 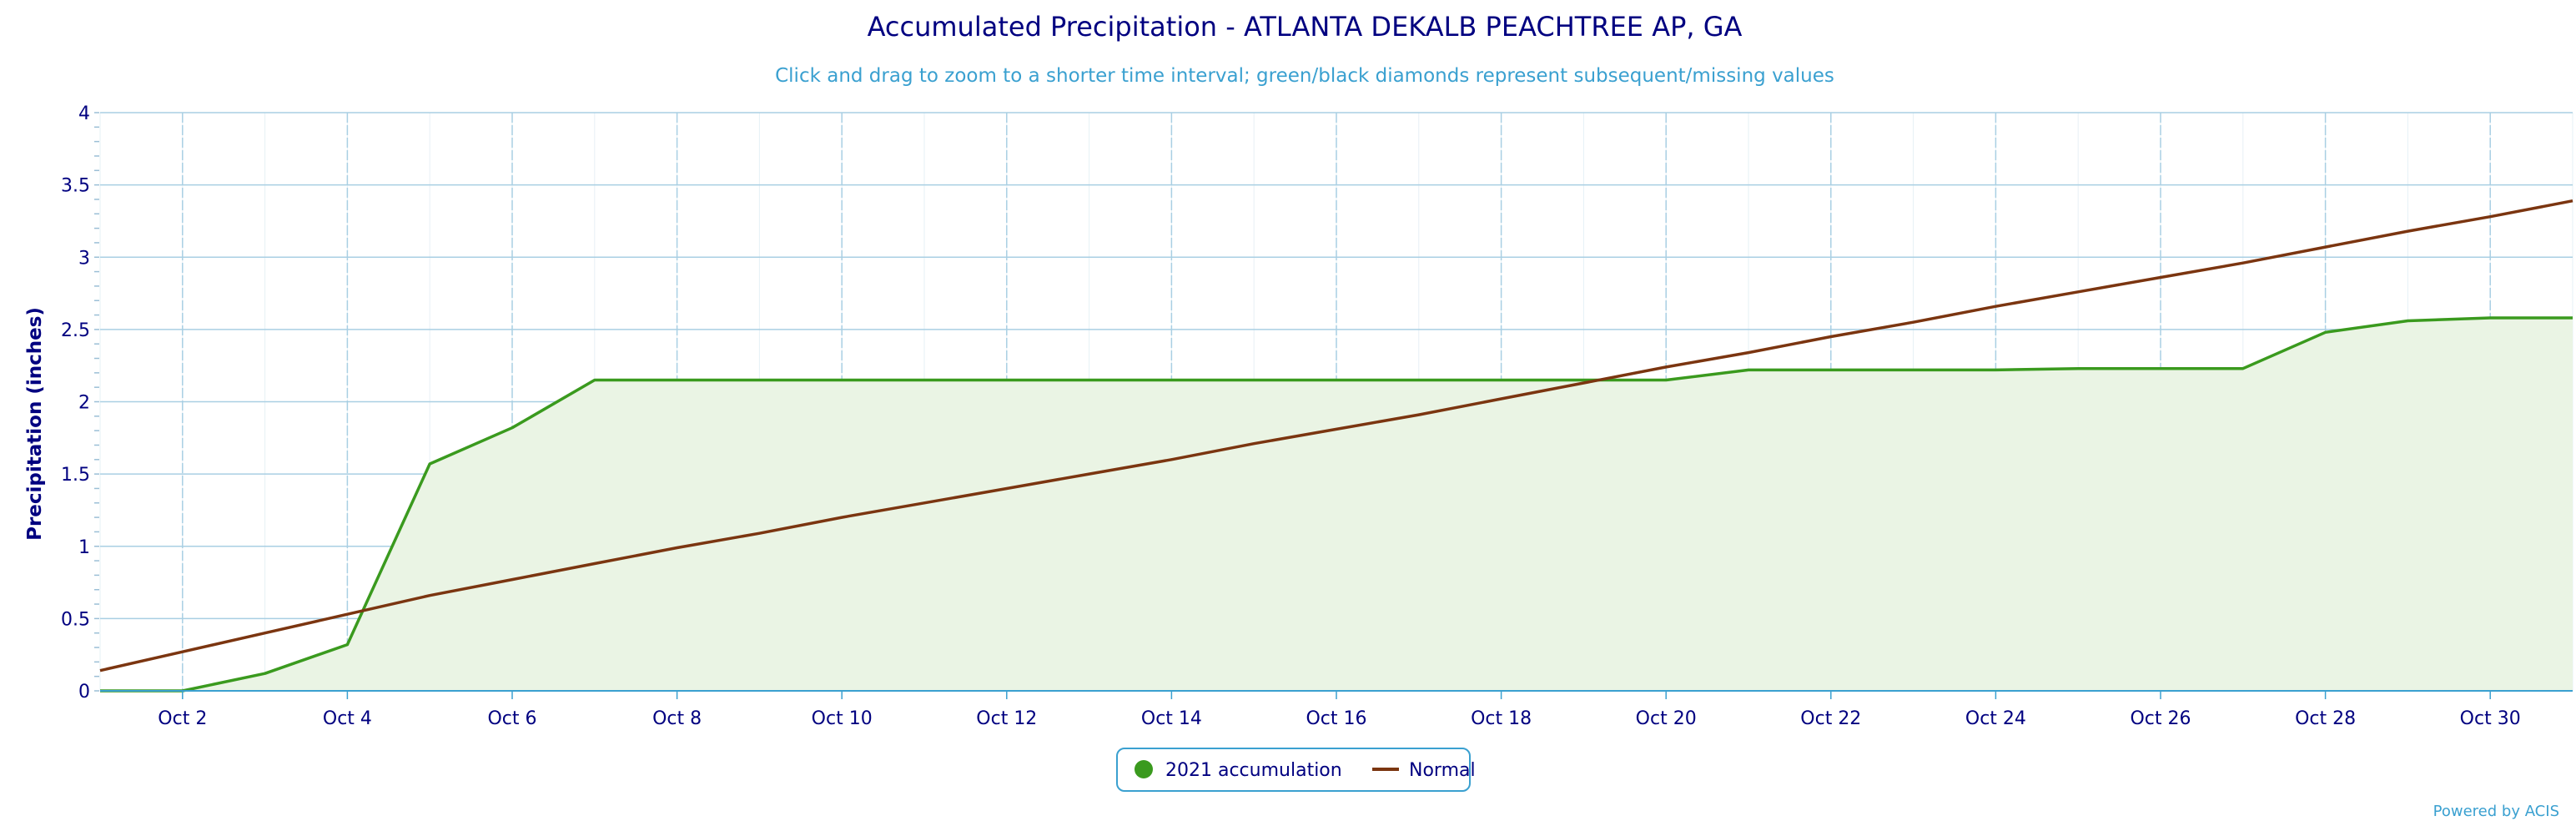 What do you see at coordinates (1830, 719) in the screenshot?
I see `x-tick-label: Oct 22` at bounding box center [1830, 719].